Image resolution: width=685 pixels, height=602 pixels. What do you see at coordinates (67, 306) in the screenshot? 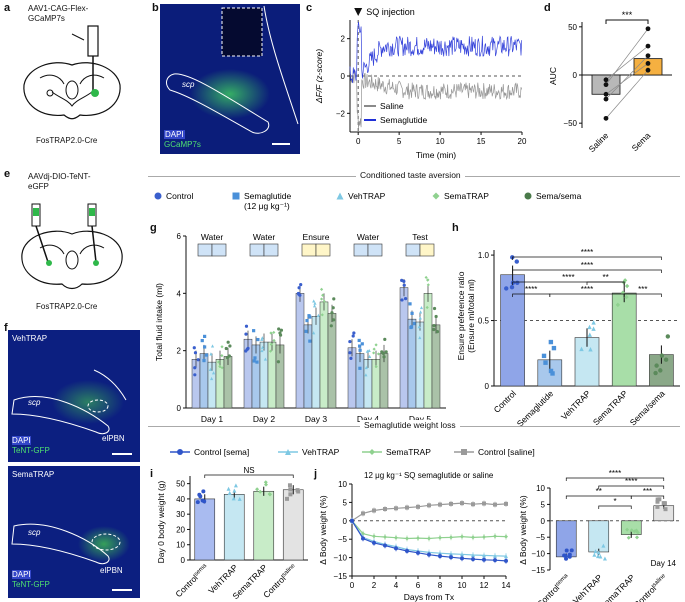
I see `mouse-line-e: FosTRAP2.0-Cre` at bounding box center [67, 306].